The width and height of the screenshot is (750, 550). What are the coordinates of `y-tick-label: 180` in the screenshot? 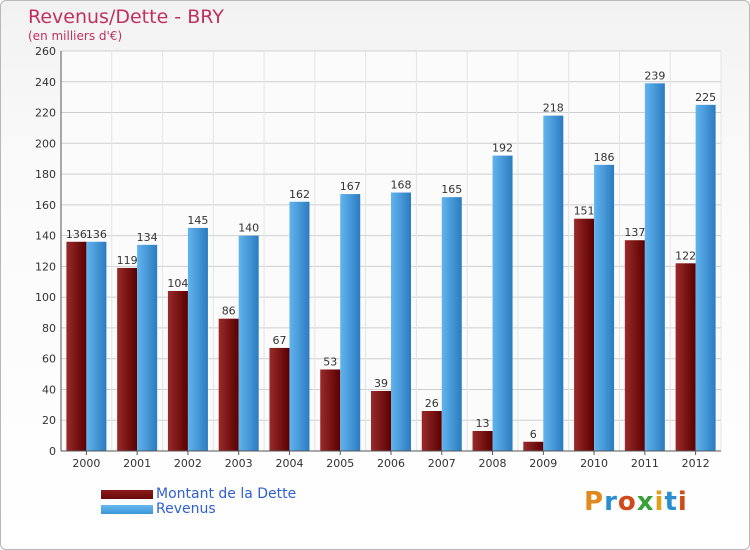 It's located at (45, 174).